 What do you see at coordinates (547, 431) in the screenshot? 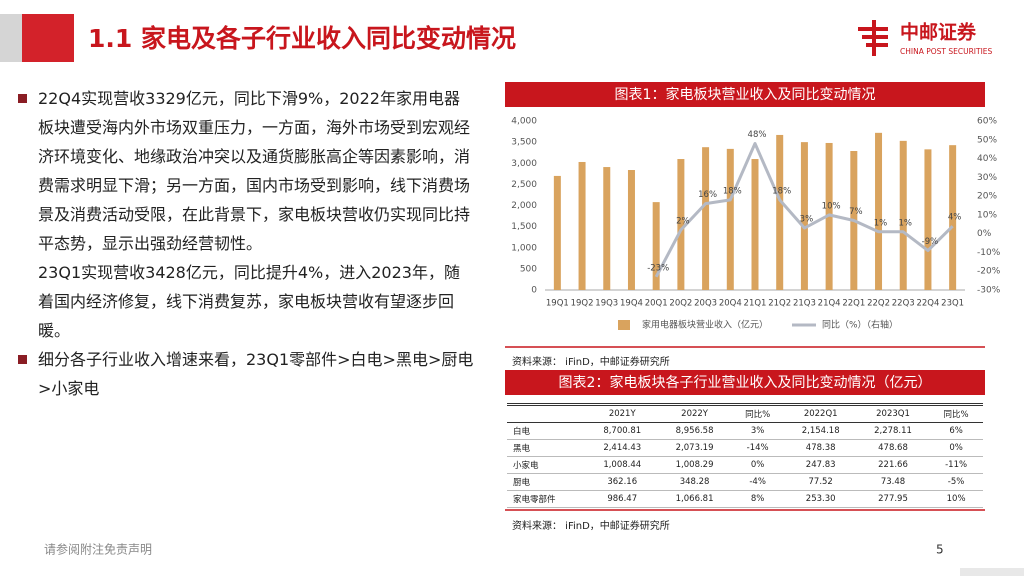
I see `table-cell: 白电` at bounding box center [547, 431].